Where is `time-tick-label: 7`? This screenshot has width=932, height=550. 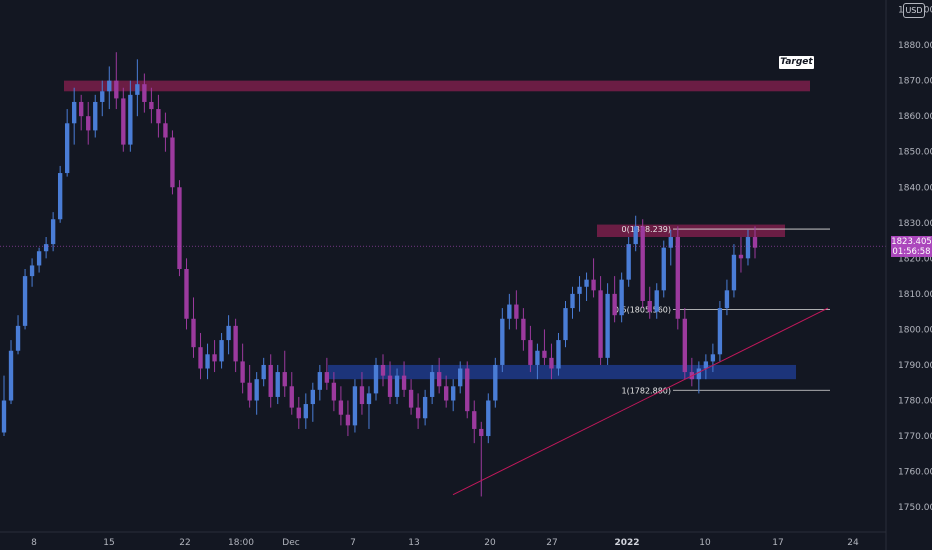
time-tick-label: 7 is located at coordinates (353, 543).